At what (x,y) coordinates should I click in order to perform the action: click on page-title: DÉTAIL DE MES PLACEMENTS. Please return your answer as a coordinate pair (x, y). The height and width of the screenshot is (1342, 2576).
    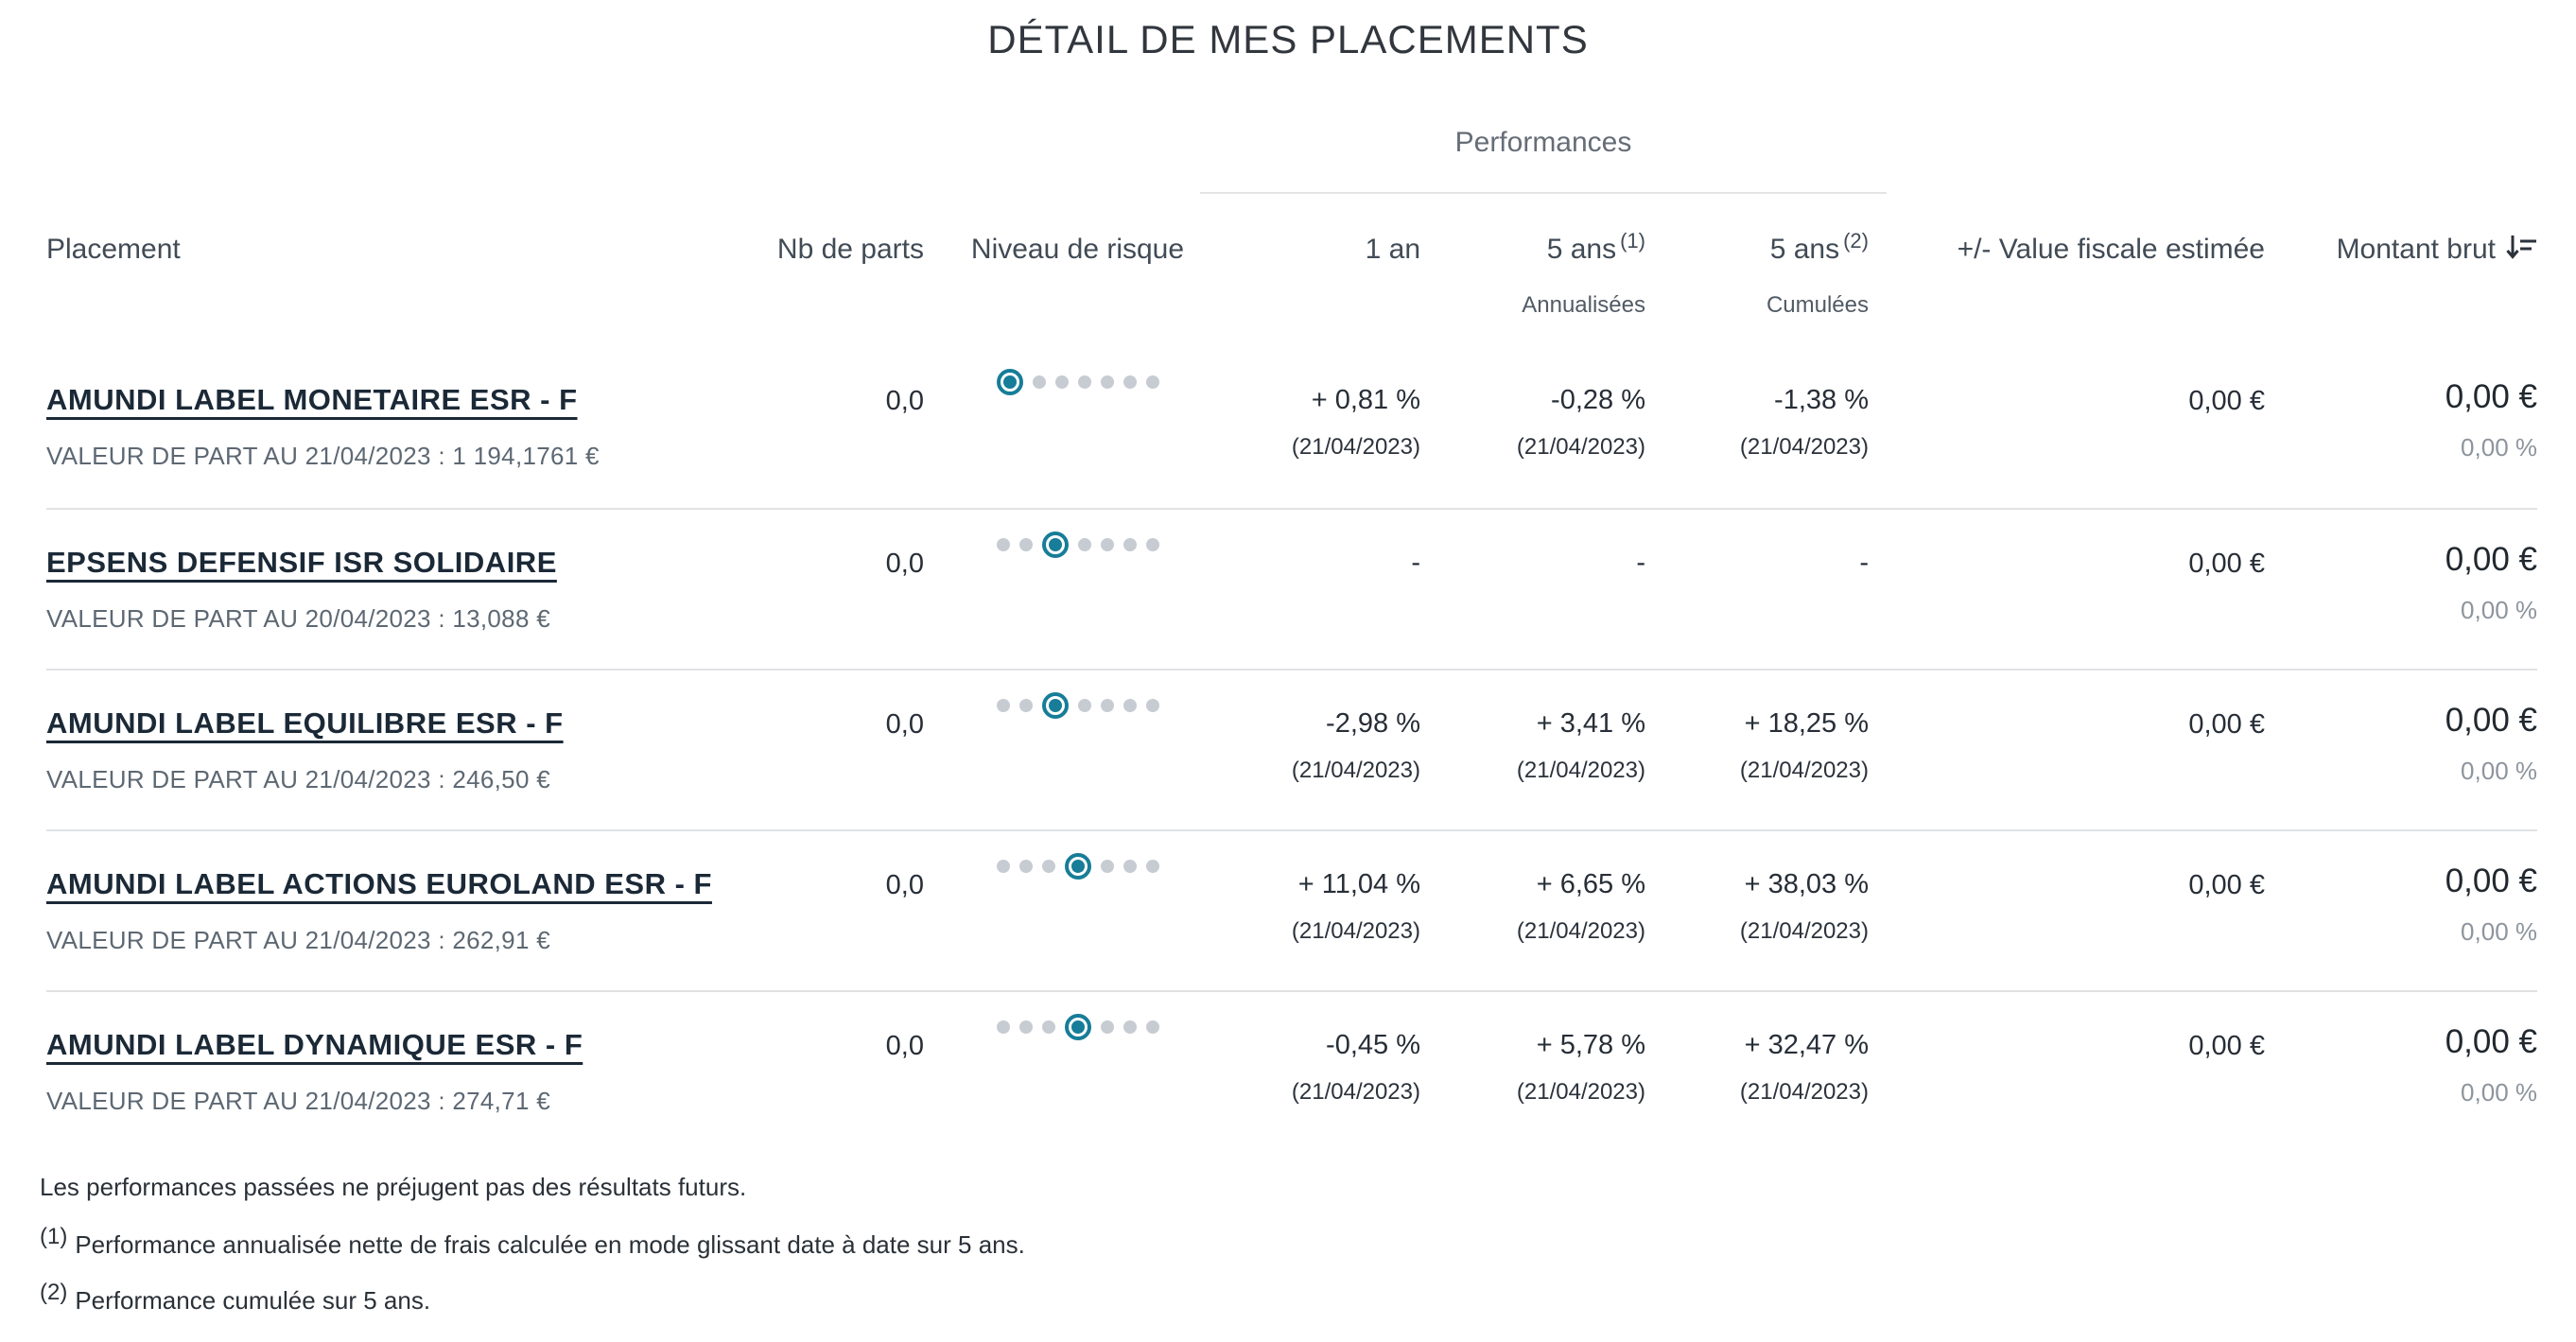
    Looking at the image, I should click on (1288, 39).